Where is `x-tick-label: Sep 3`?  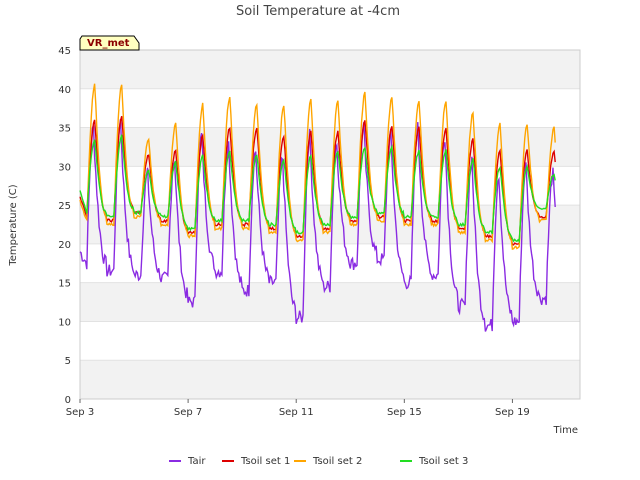 x-tick-label: Sep 3 is located at coordinates (80, 412).